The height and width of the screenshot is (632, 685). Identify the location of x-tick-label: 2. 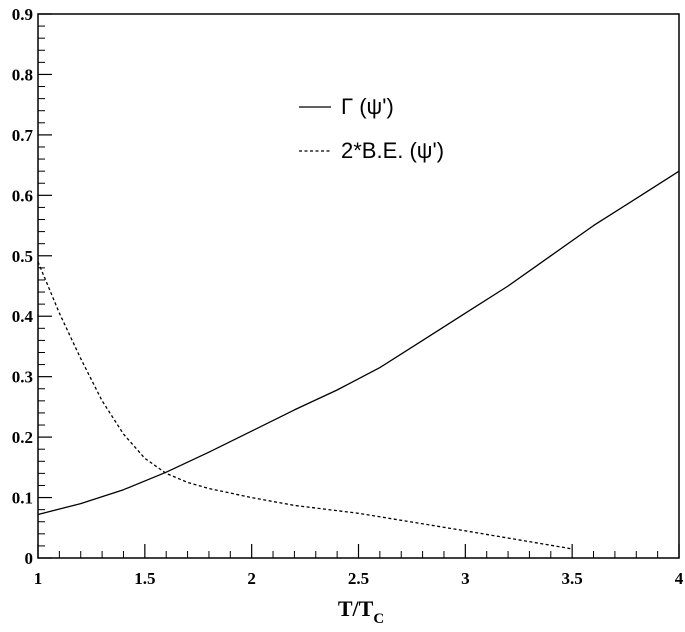
(251, 578).